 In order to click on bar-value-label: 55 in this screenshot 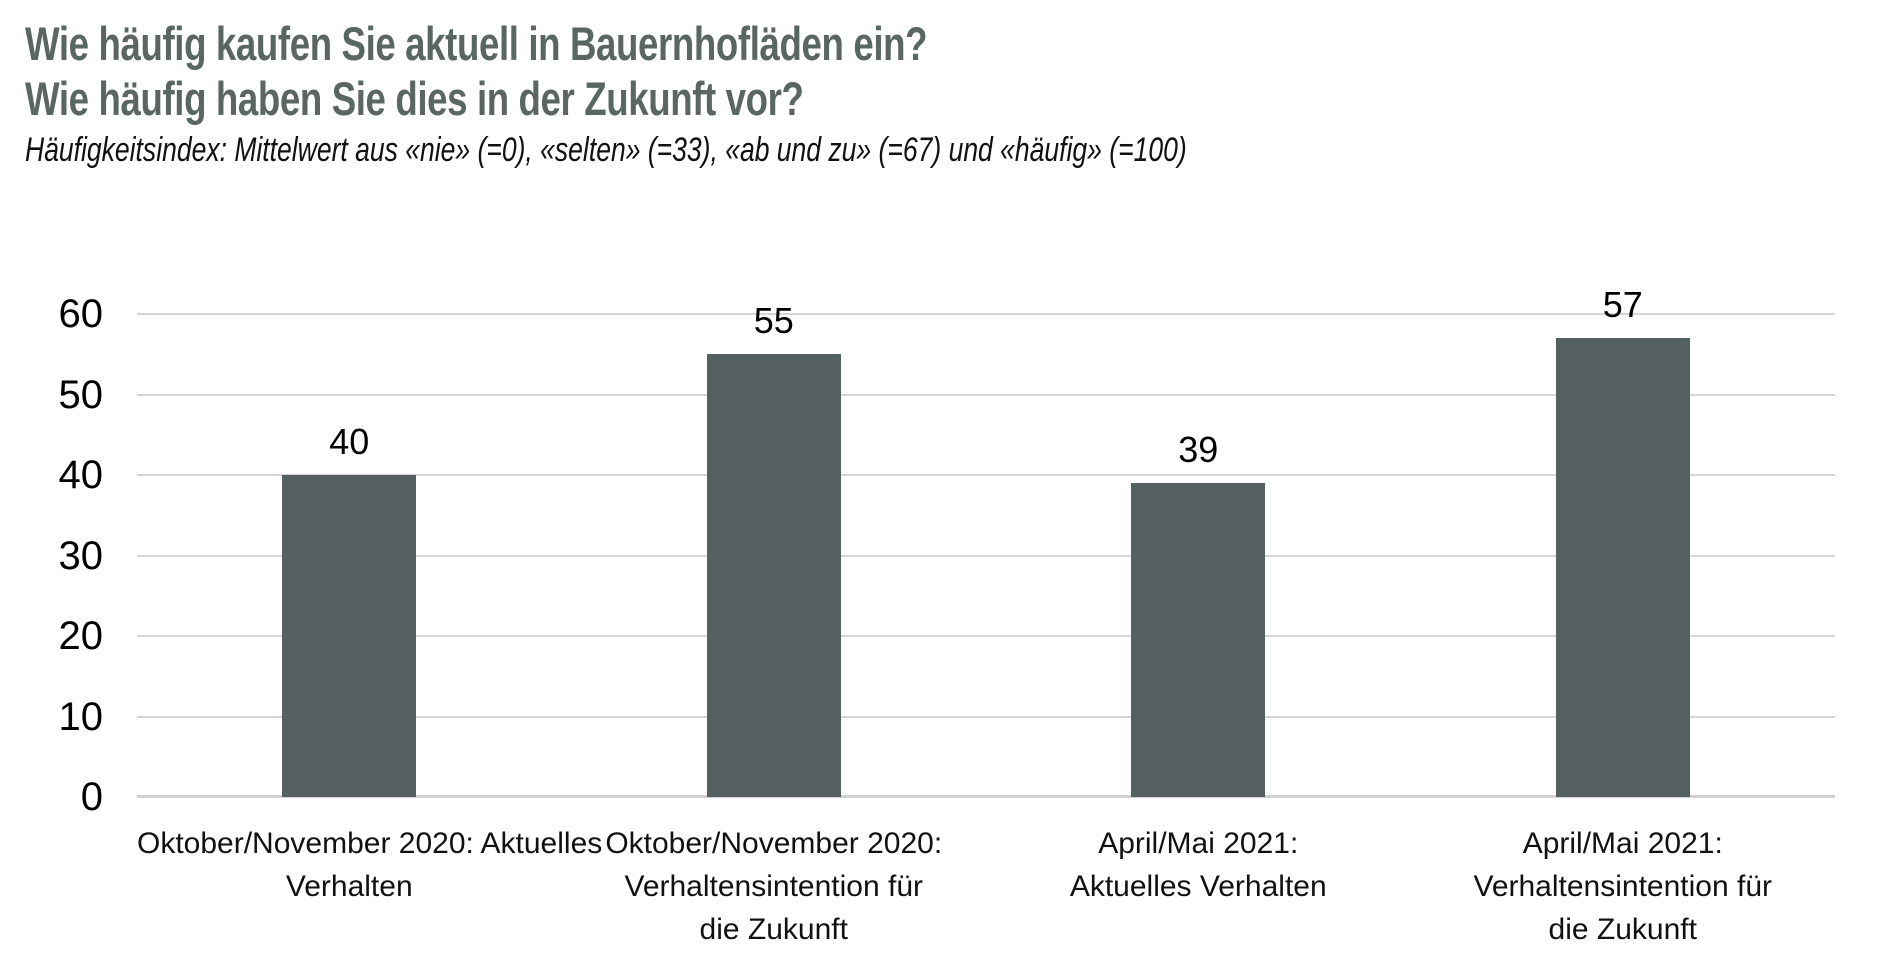, I will do `click(773, 321)`.